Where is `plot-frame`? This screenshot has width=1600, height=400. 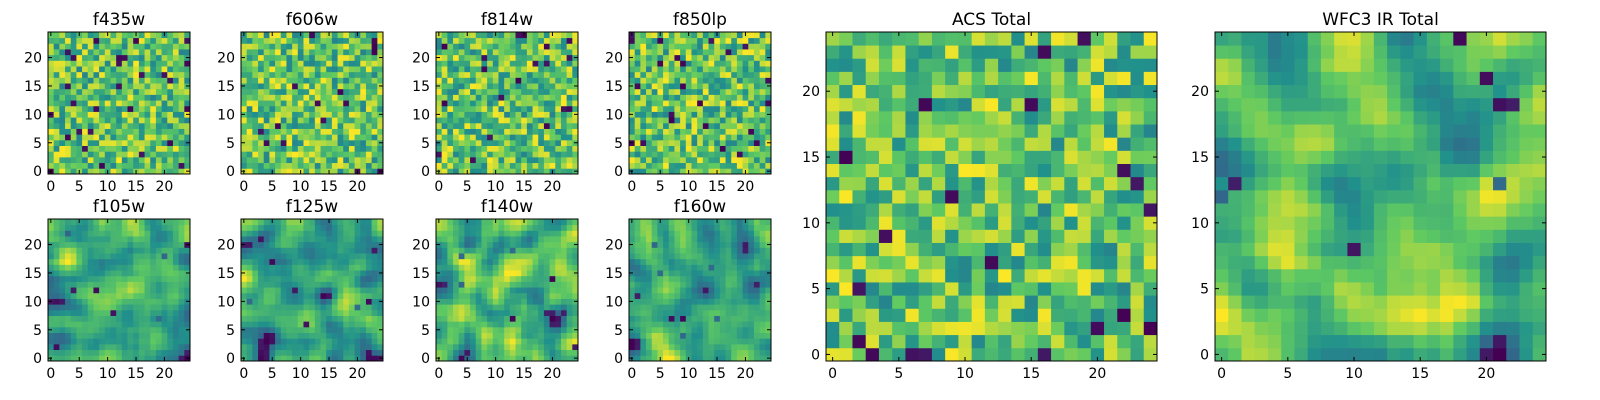 plot-frame is located at coordinates (312, 103).